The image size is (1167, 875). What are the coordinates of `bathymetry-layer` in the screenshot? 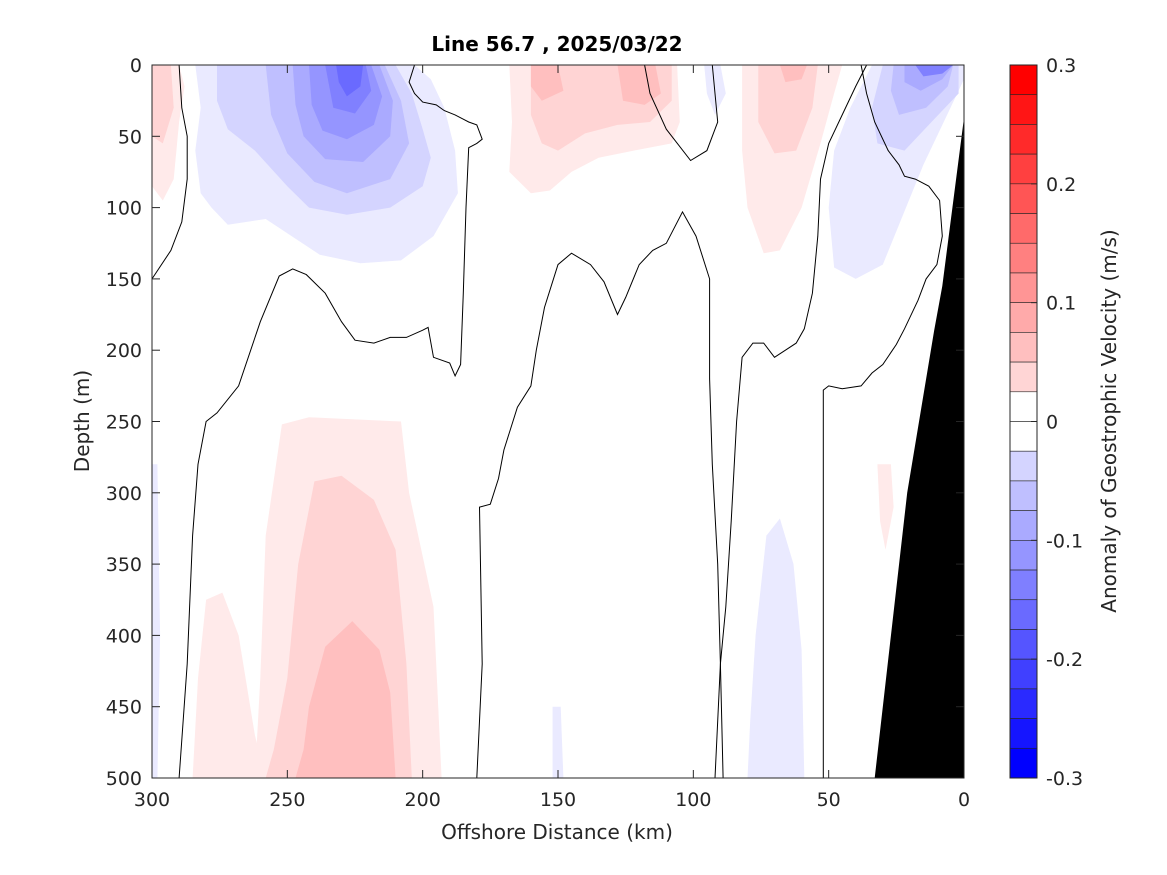 It's located at (919, 447).